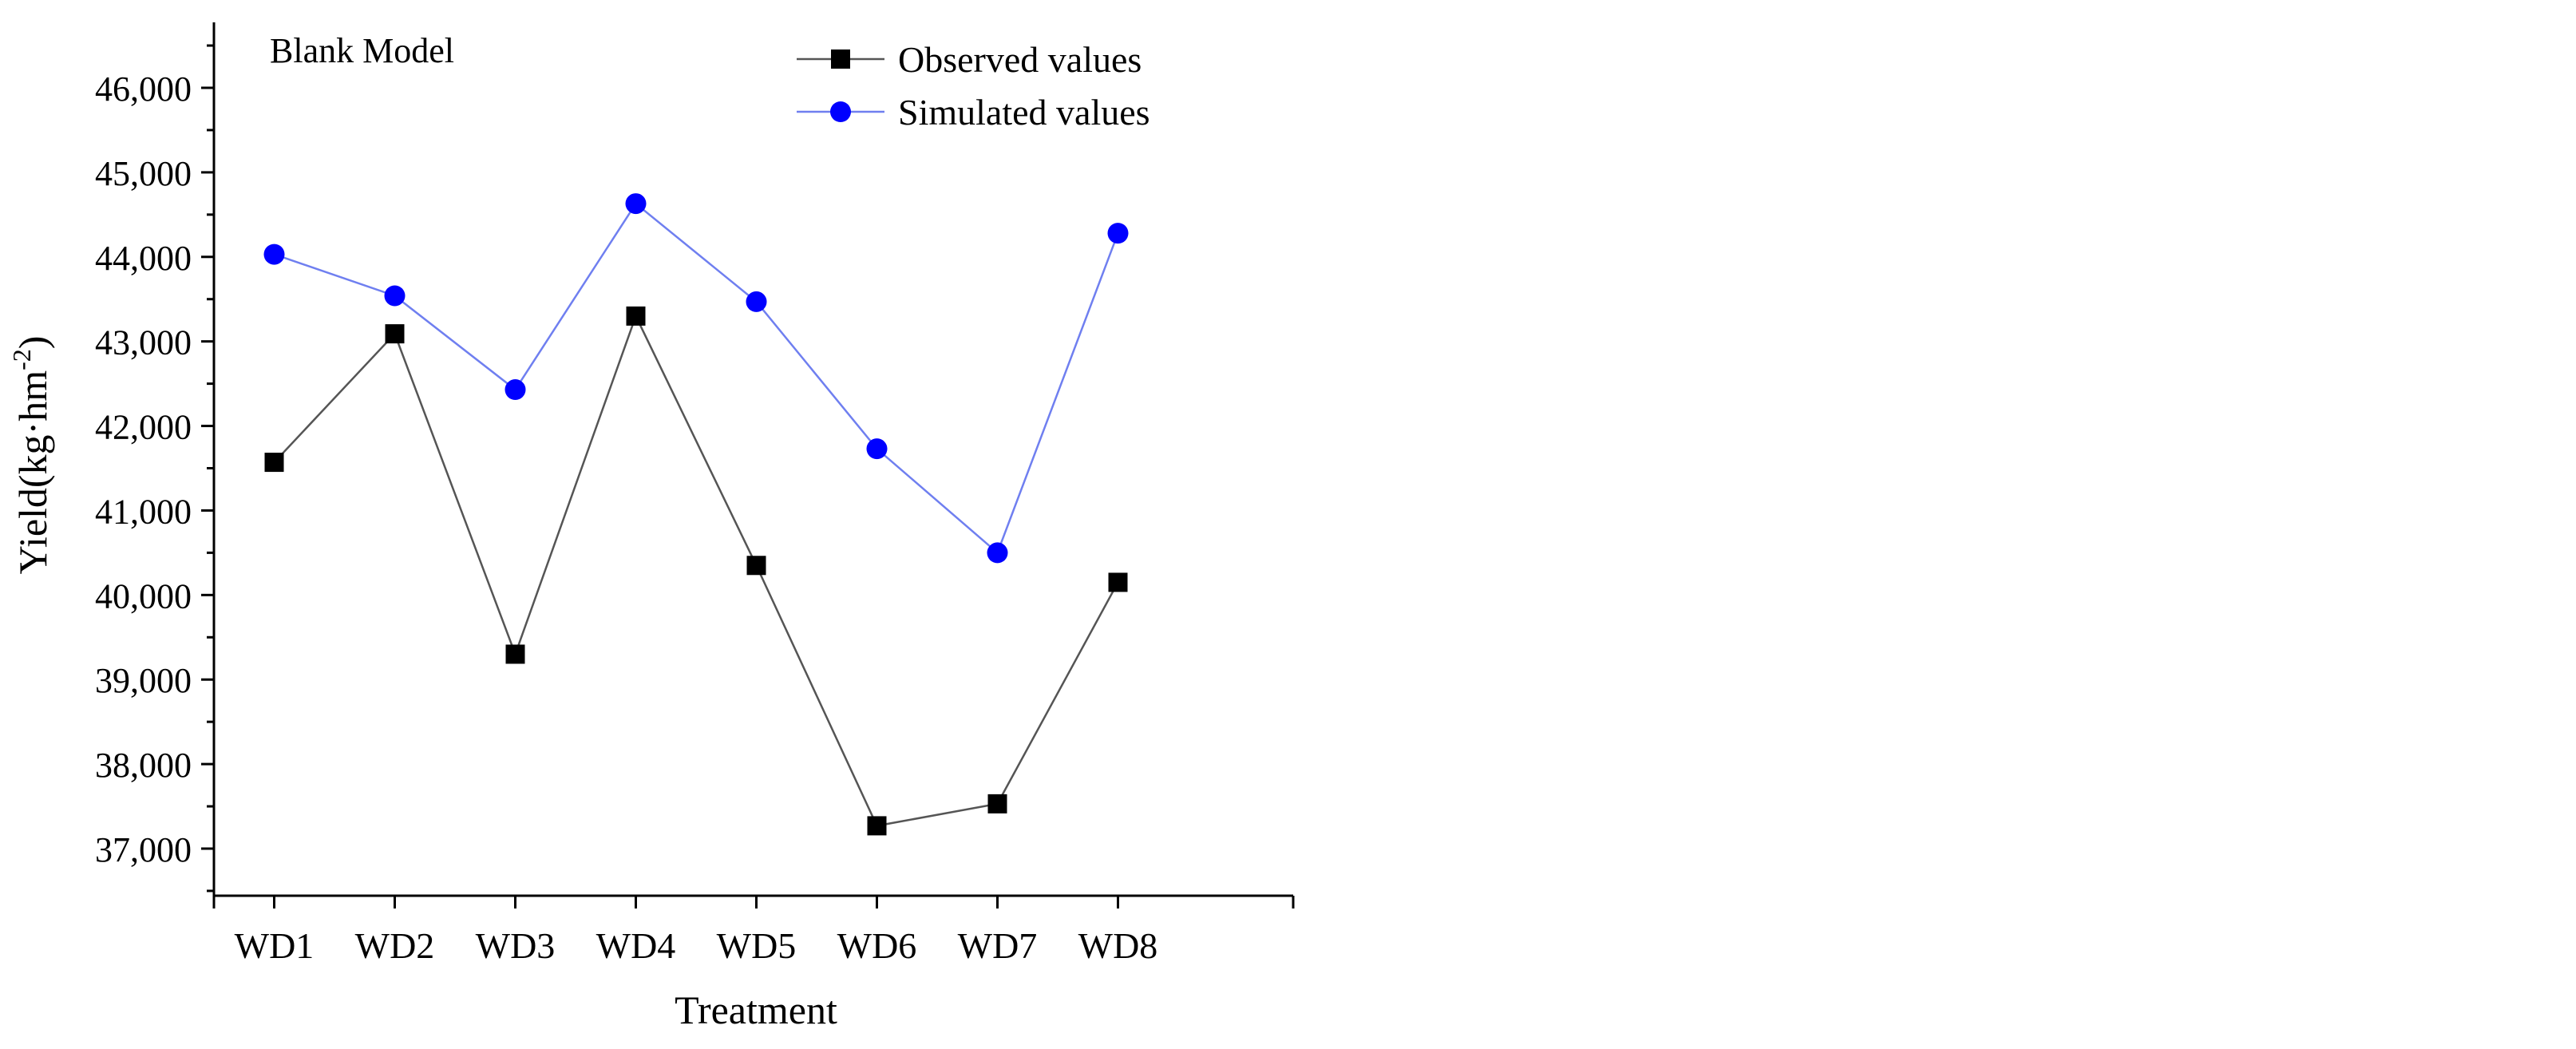 This screenshot has width=2576, height=1049. I want to click on y-axis-label-close: ), so click(32, 343).